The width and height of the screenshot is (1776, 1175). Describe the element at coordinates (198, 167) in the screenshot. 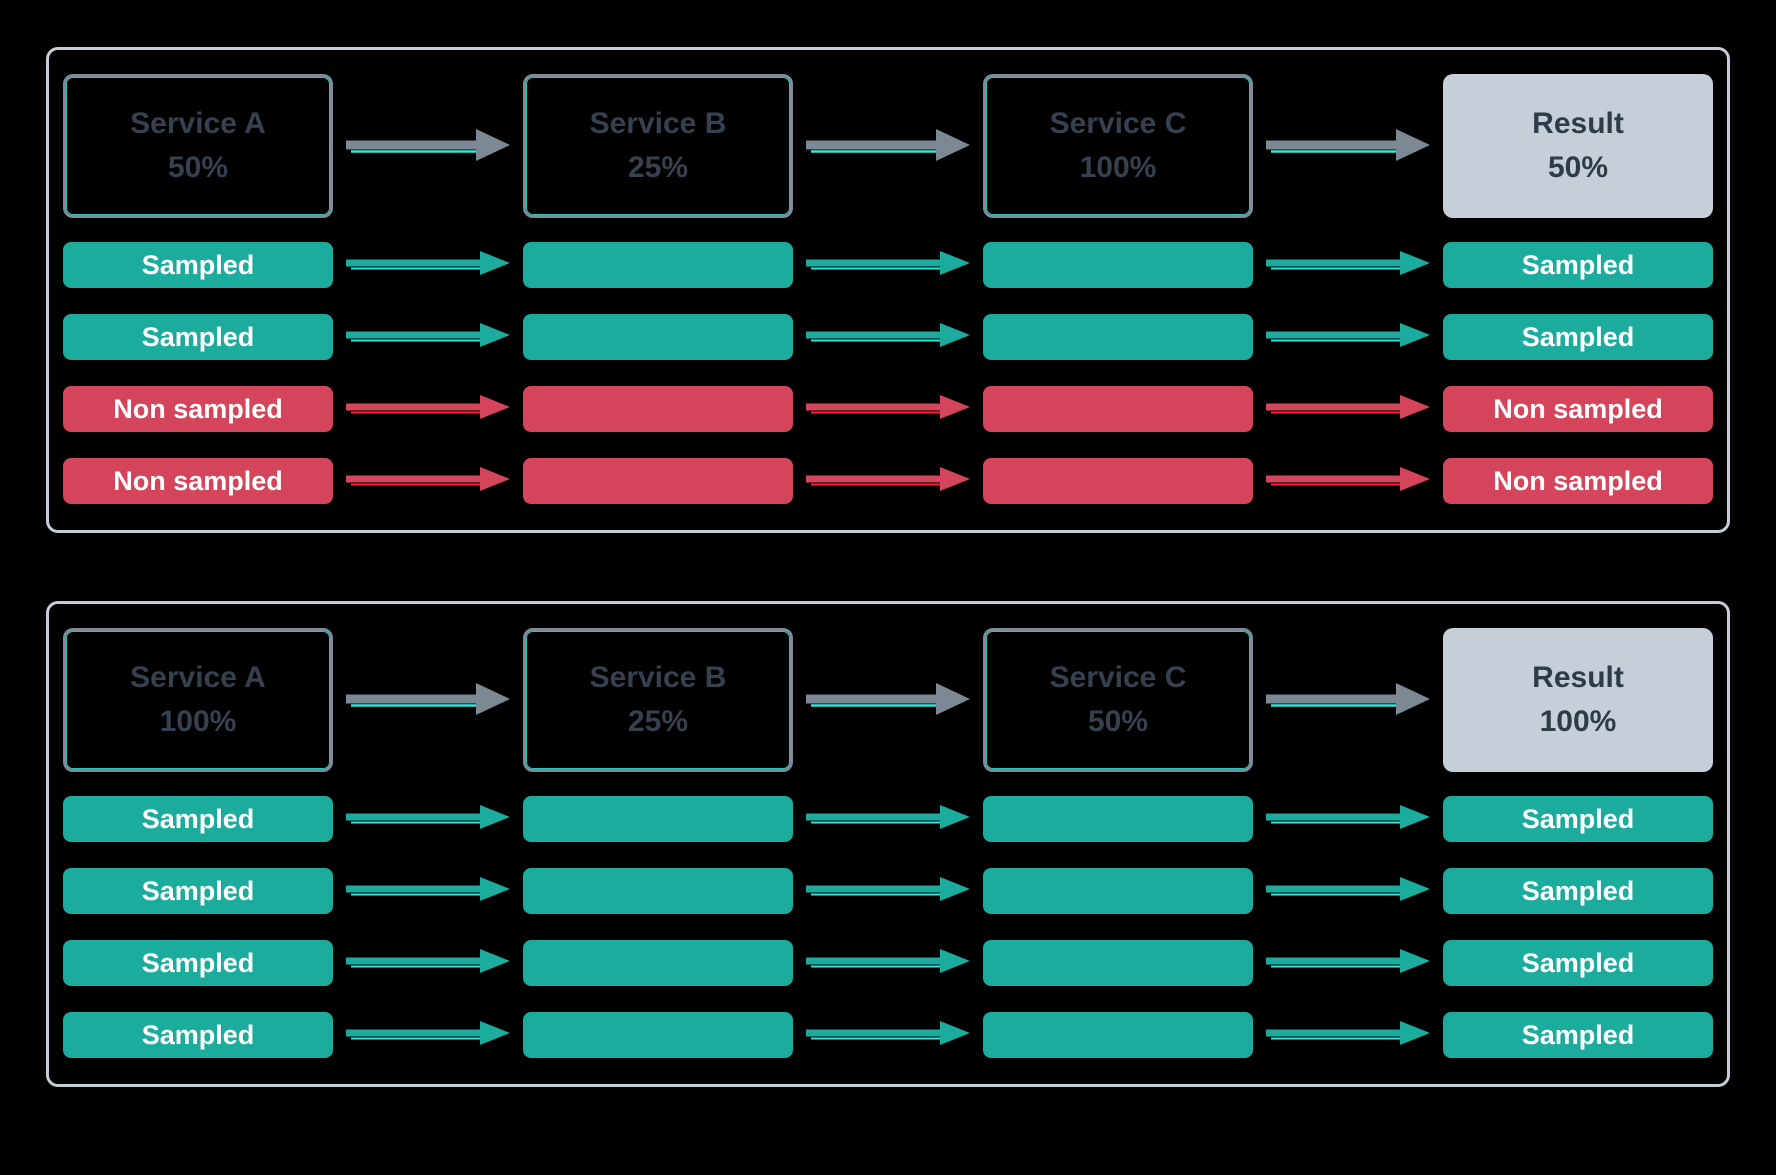

I see `service-sampling-rate: 50%` at that location.